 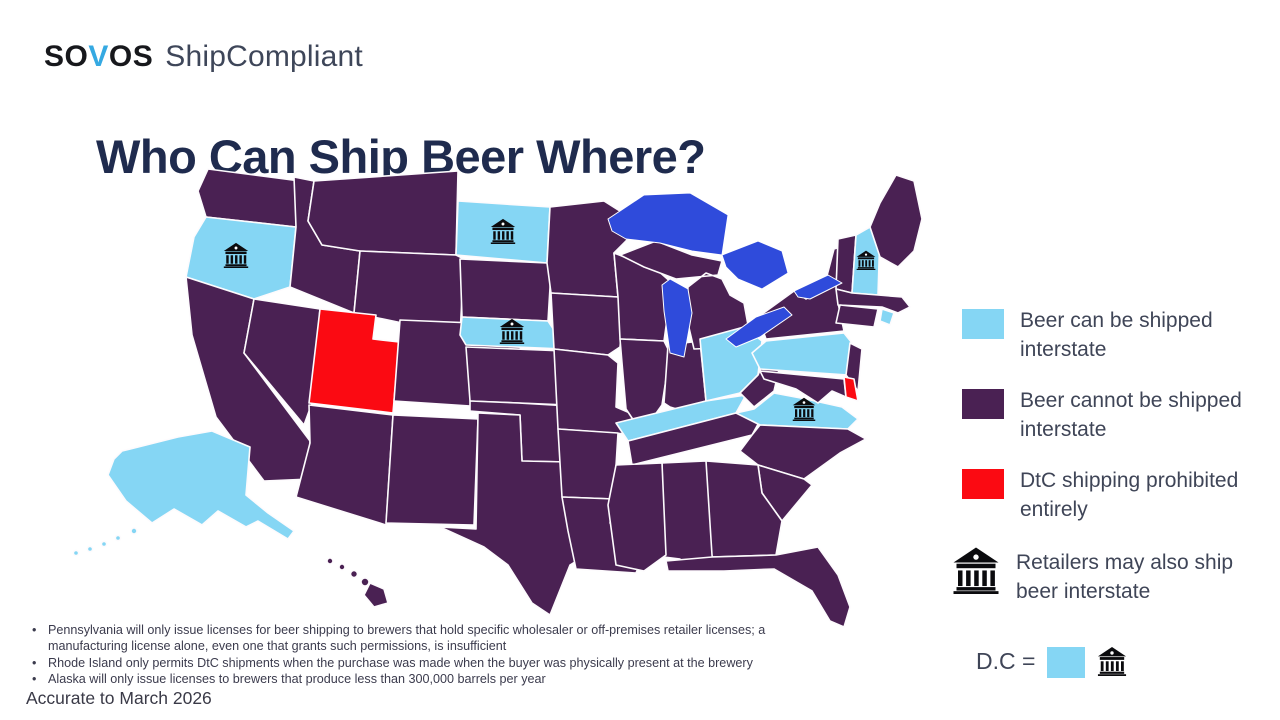 What do you see at coordinates (354, 361) in the screenshot?
I see `state-utah: Utah` at bounding box center [354, 361].